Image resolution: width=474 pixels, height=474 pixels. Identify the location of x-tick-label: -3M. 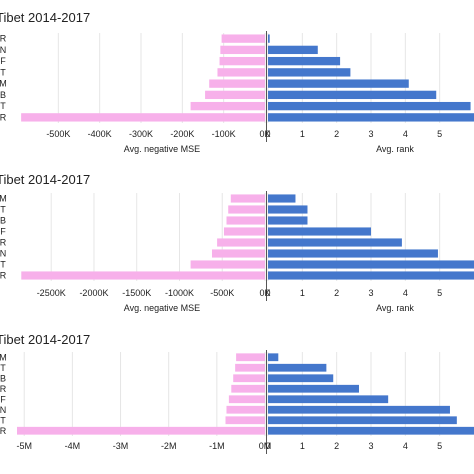
(121, 446).